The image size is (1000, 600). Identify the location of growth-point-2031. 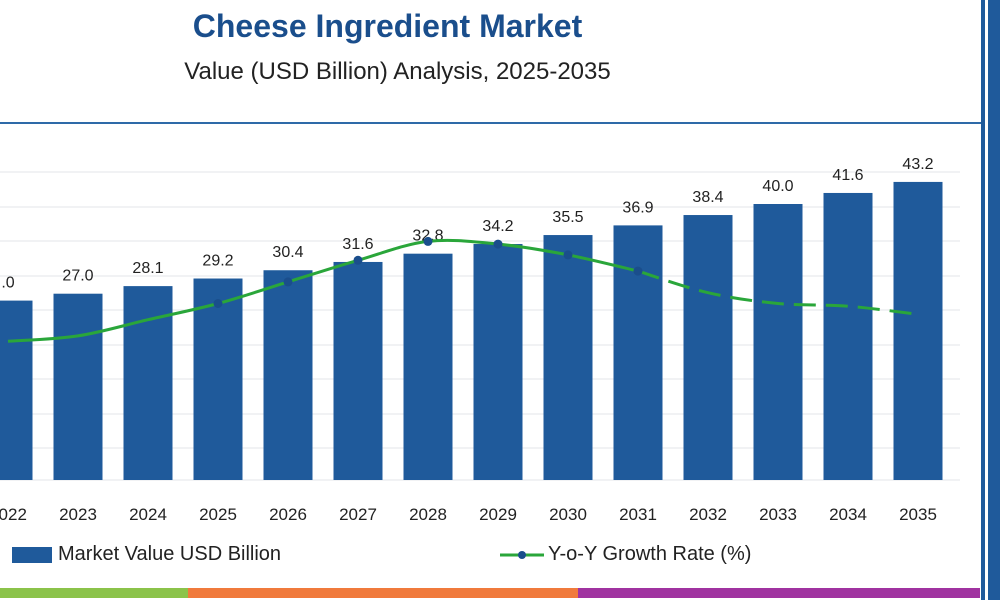
(638, 271).